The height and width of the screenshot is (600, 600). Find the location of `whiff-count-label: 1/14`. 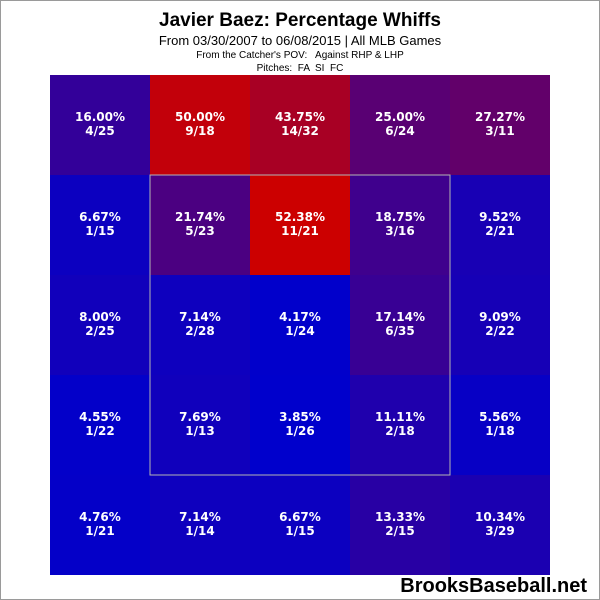

whiff-count-label: 1/14 is located at coordinates (199, 531).